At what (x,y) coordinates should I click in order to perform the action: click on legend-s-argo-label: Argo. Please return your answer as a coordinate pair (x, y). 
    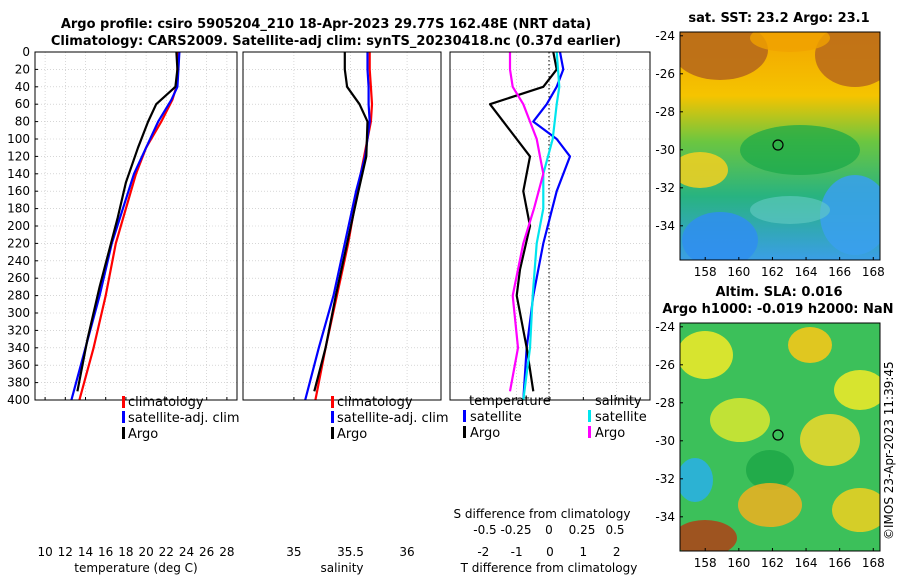
    Looking at the image, I should click on (610, 433).